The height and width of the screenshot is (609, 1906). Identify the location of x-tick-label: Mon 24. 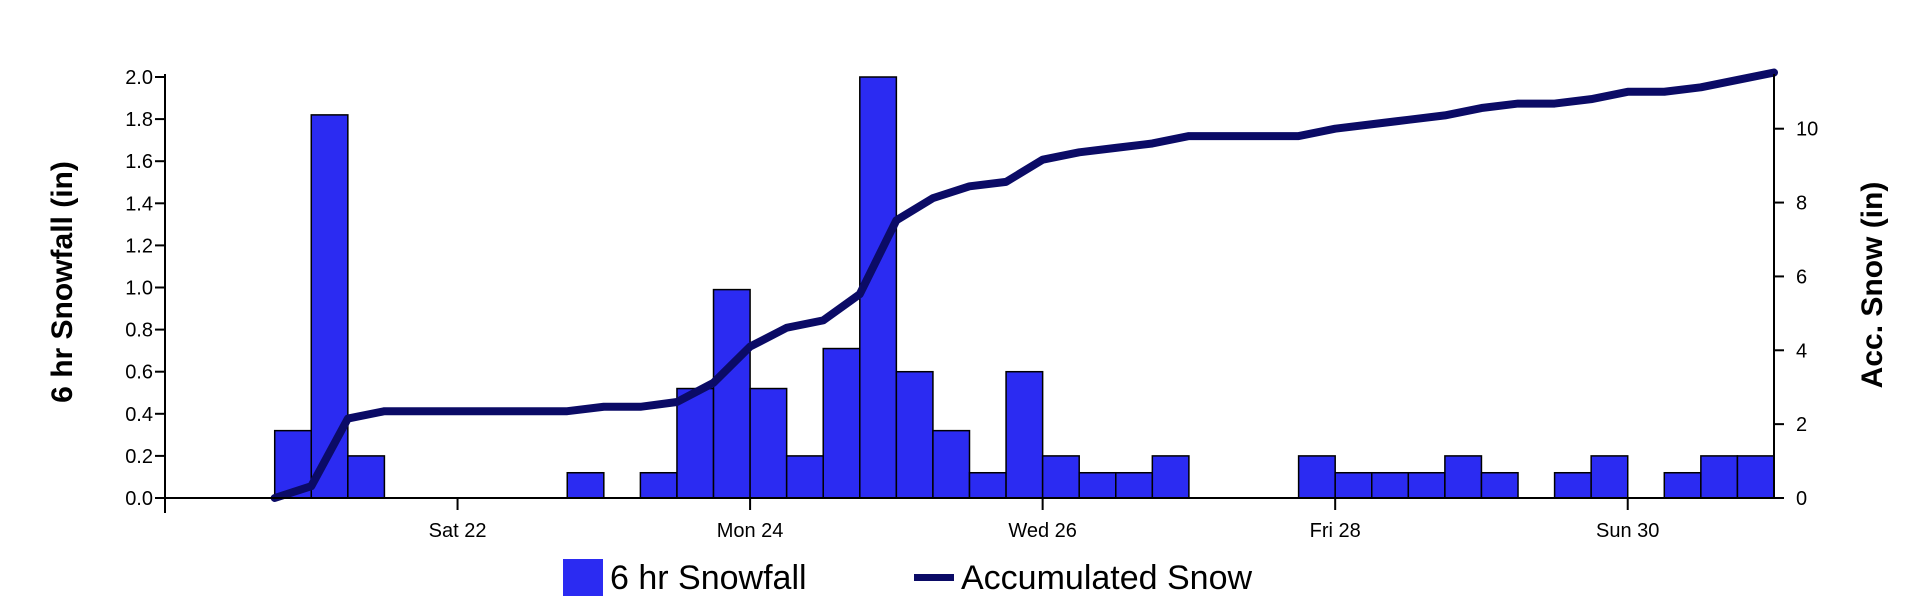
(750, 531).